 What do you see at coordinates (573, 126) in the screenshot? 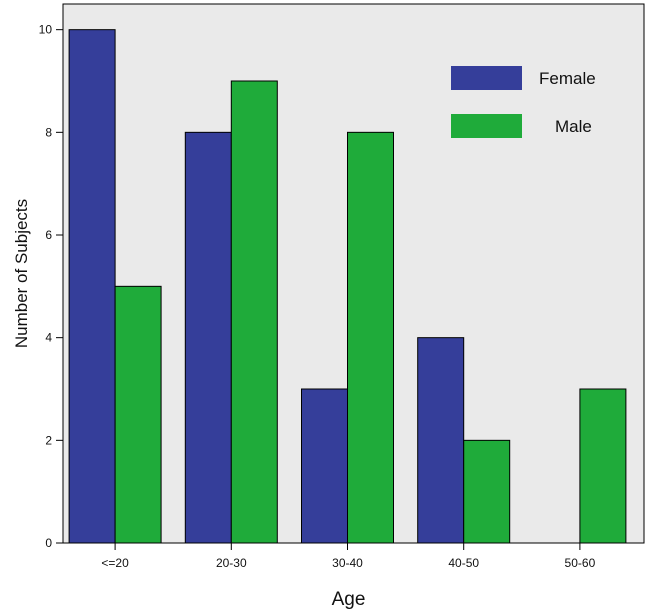
I see `legend-label-male: Male` at bounding box center [573, 126].